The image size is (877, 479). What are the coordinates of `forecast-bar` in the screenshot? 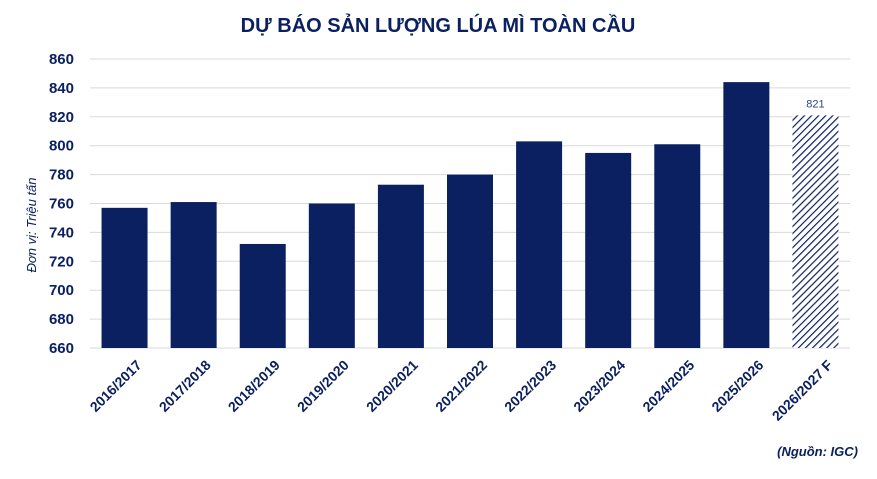 It's located at (815, 231).